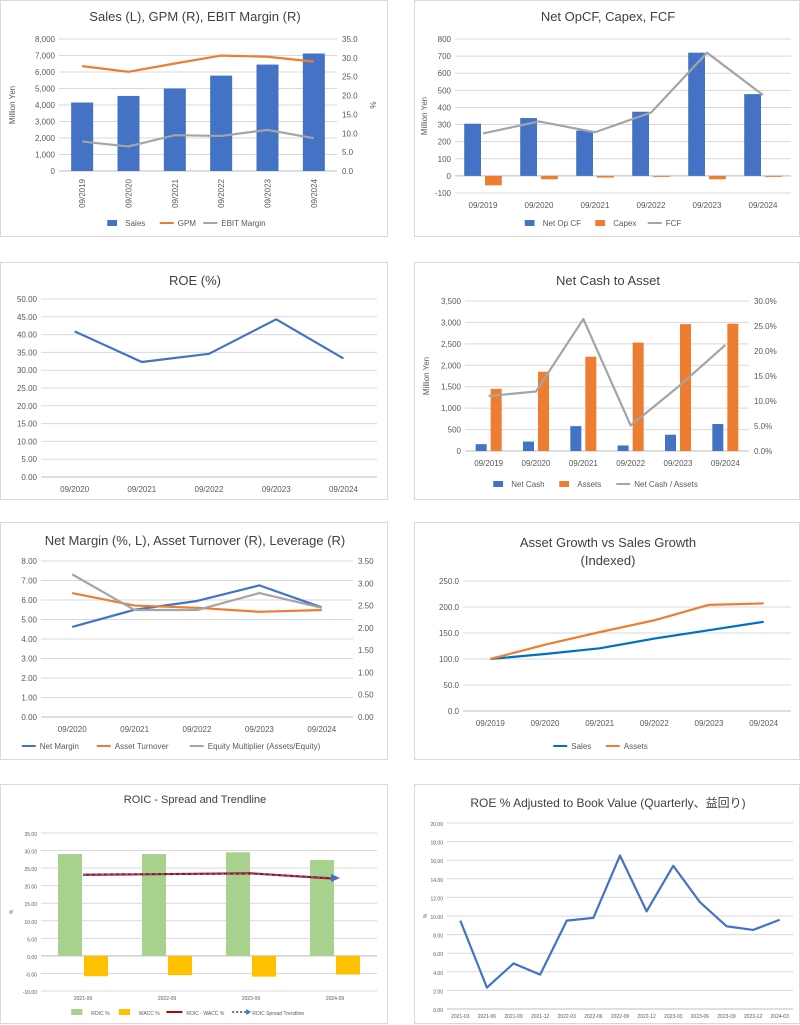 This screenshot has height=1025, width=800. I want to click on legend-label: Net Cash, so click(527, 484).